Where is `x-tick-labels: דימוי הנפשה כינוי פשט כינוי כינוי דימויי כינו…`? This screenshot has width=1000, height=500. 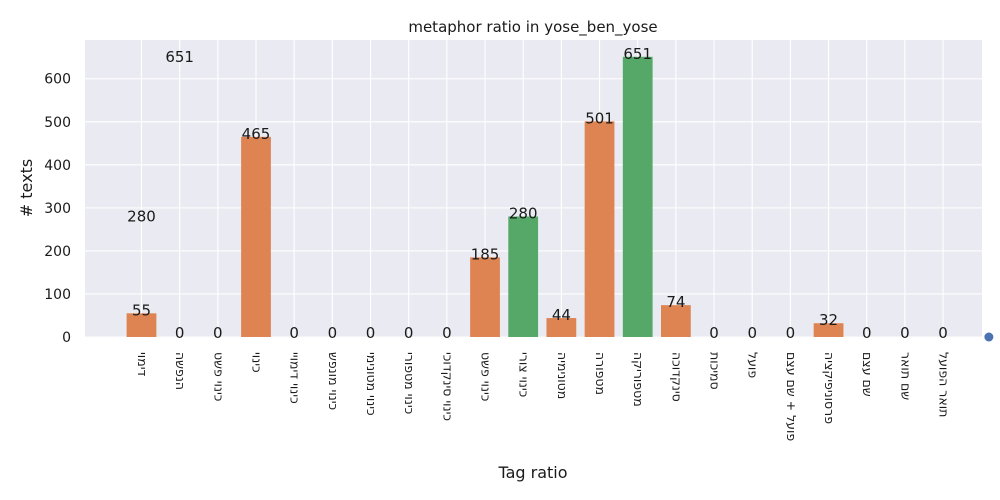 x-tick-labels: דימוי הנפשה כינוי פשט כינוי כינוי דימויי כינו… is located at coordinates (543, 396).